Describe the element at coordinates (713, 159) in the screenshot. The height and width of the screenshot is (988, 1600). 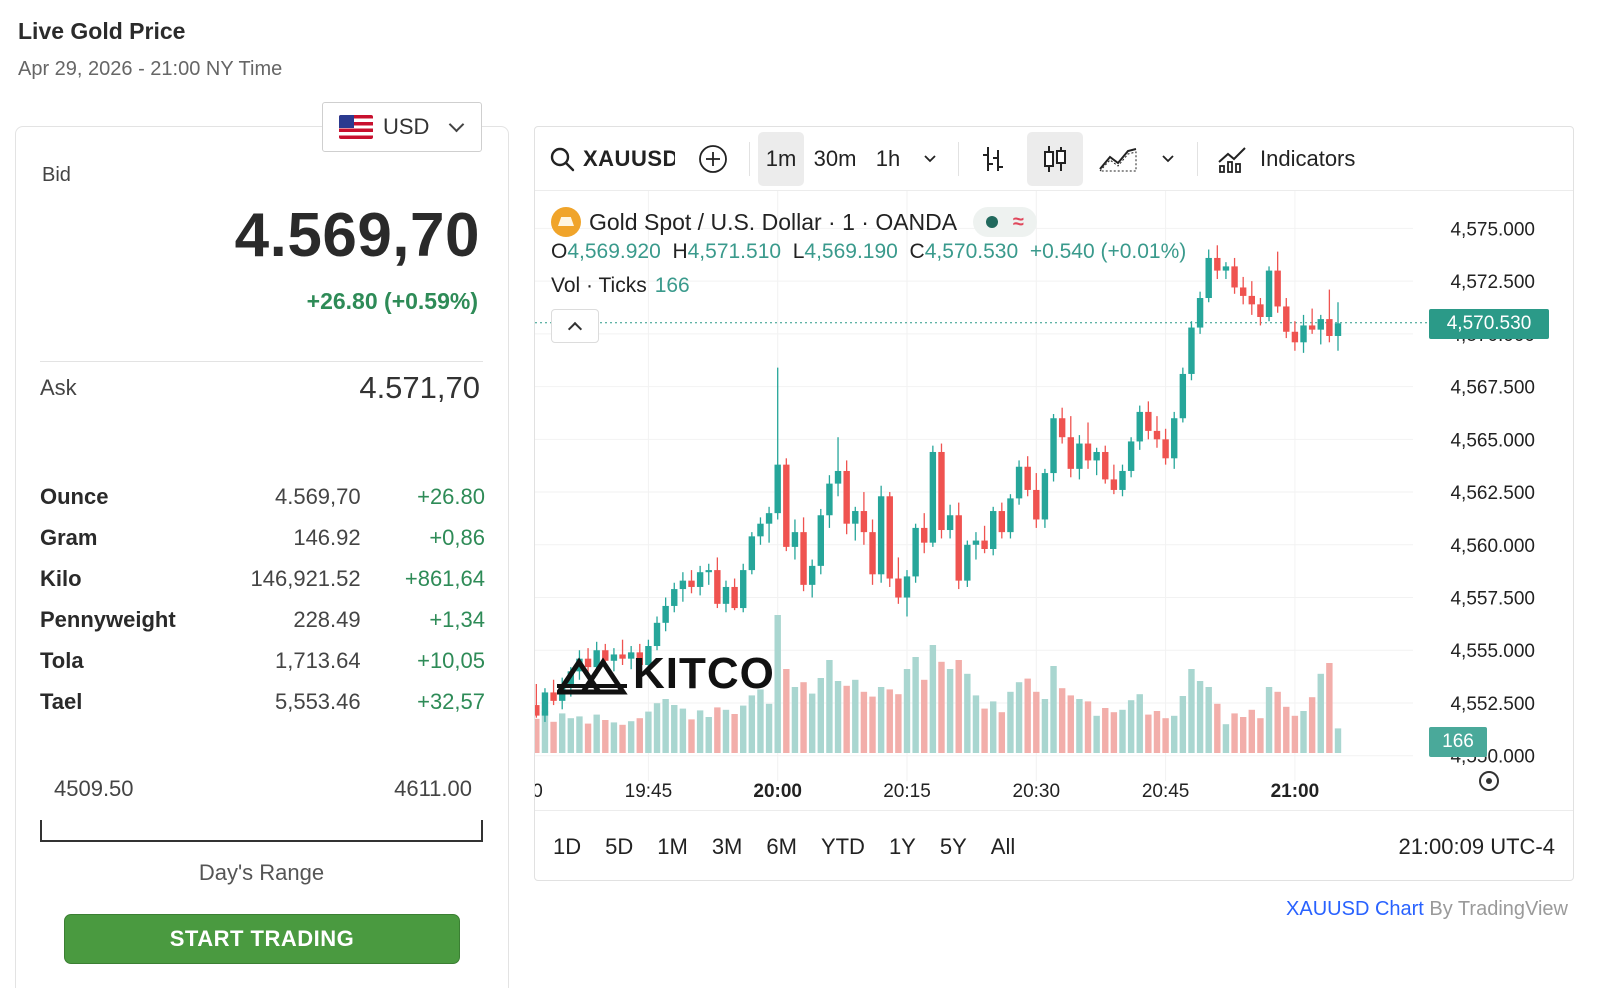
I see `compare-button` at that location.